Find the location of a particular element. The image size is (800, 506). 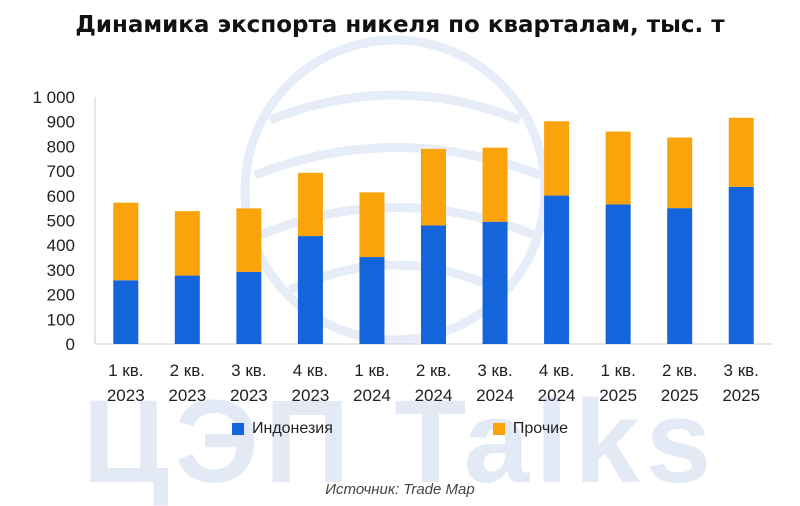

y-tick-label: 500 is located at coordinates (61, 221).